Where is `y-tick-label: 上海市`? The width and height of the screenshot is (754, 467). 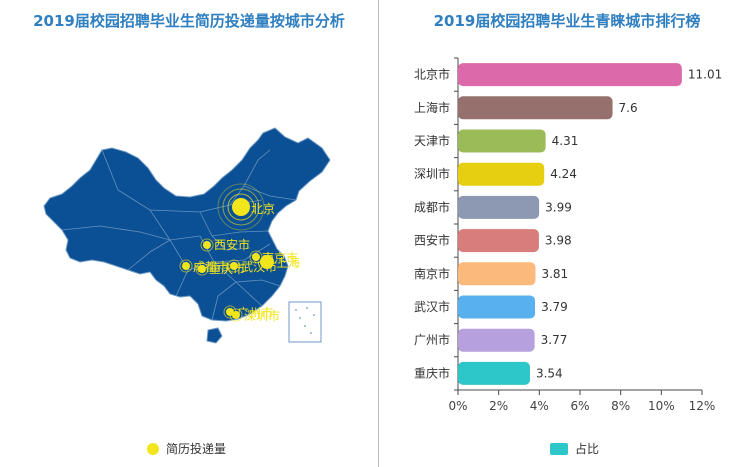 y-tick-label: 上海市 is located at coordinates (432, 107).